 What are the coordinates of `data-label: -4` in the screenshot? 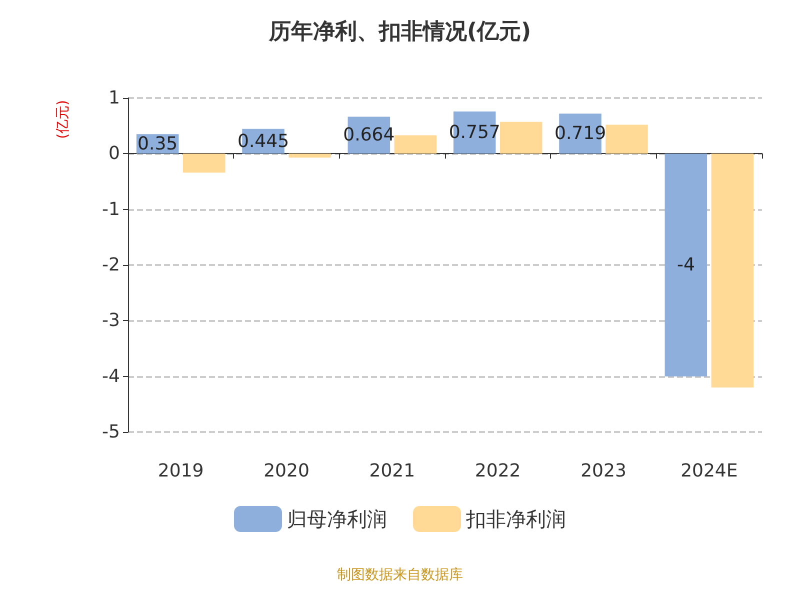 It's located at (685, 265).